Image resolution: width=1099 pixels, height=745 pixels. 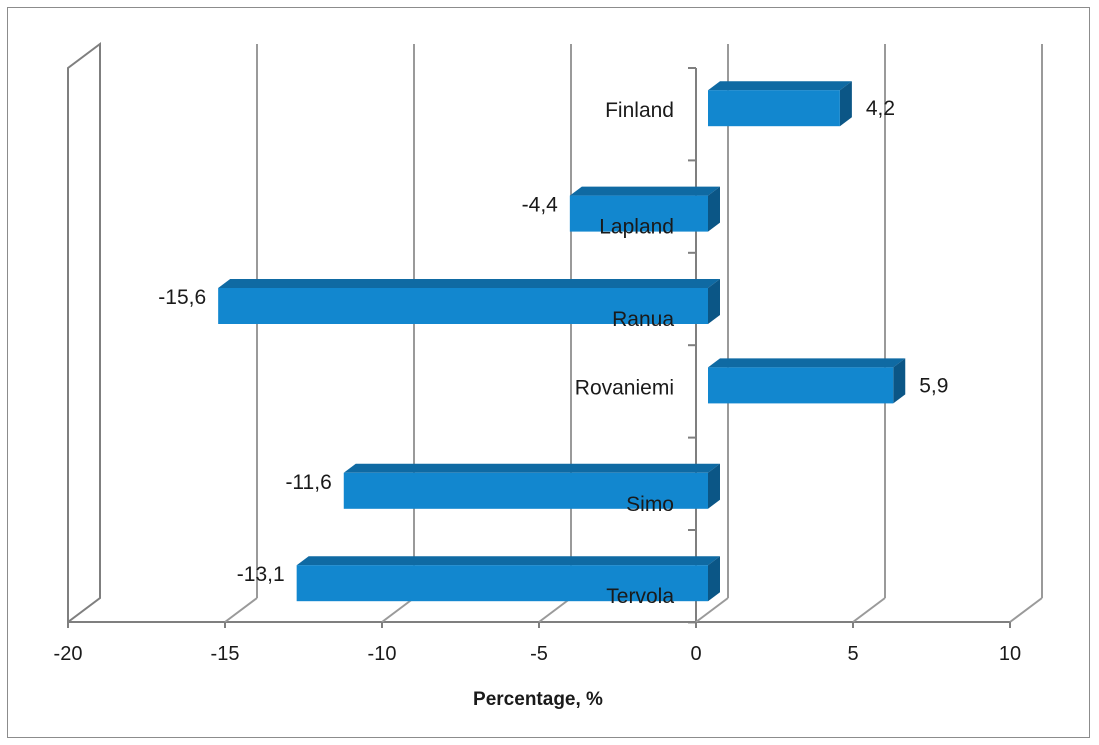 What do you see at coordinates (261, 574) in the screenshot?
I see `value-label: -13,1` at bounding box center [261, 574].